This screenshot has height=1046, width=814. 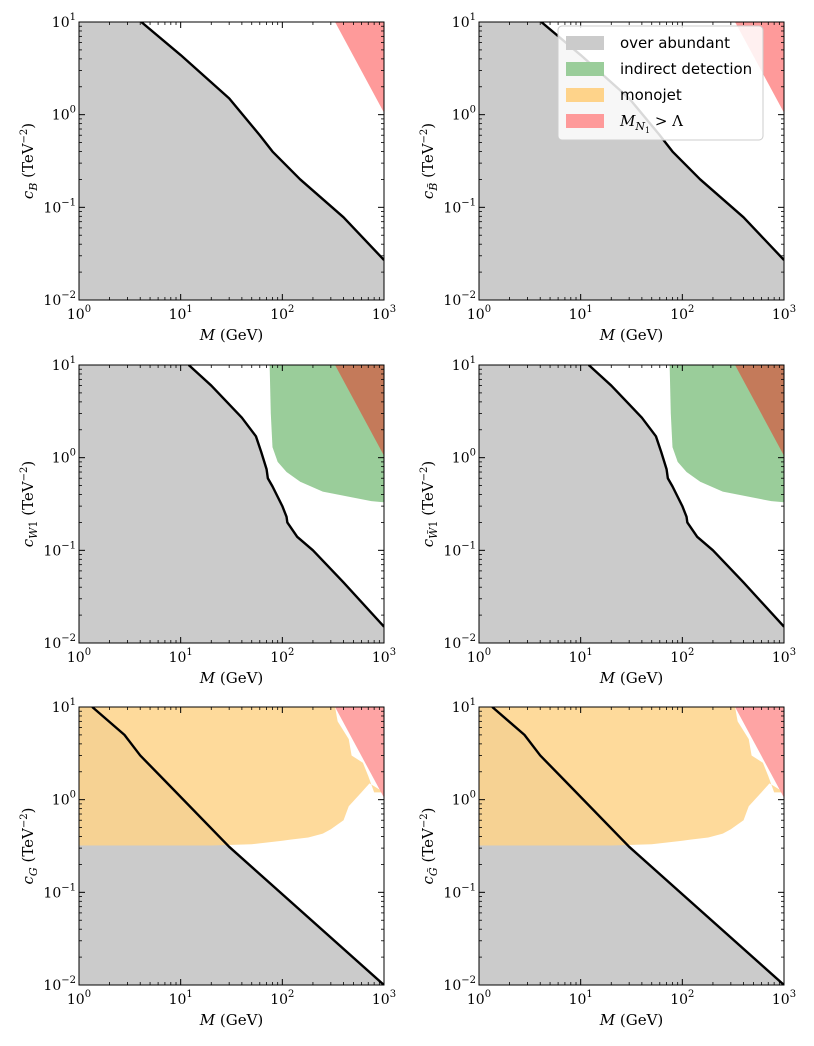 What do you see at coordinates (675, 43) in the screenshot?
I see `legend-label: over abundant` at bounding box center [675, 43].